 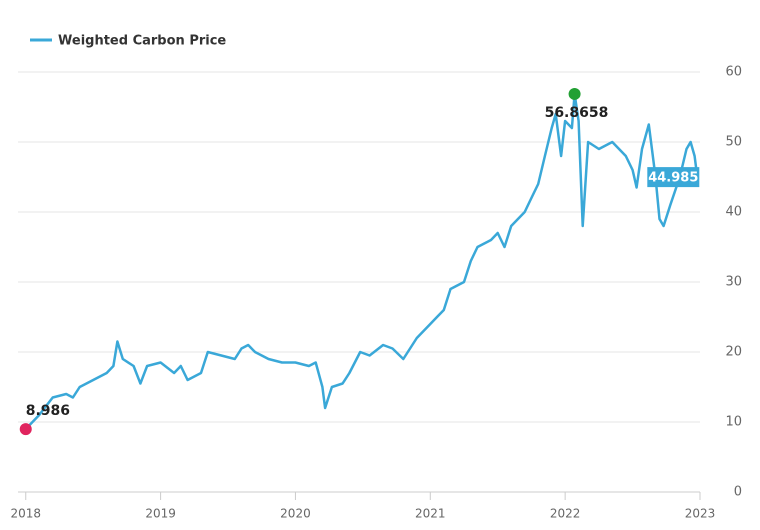 I want to click on x-tick-label: 2020, so click(x=295, y=514).